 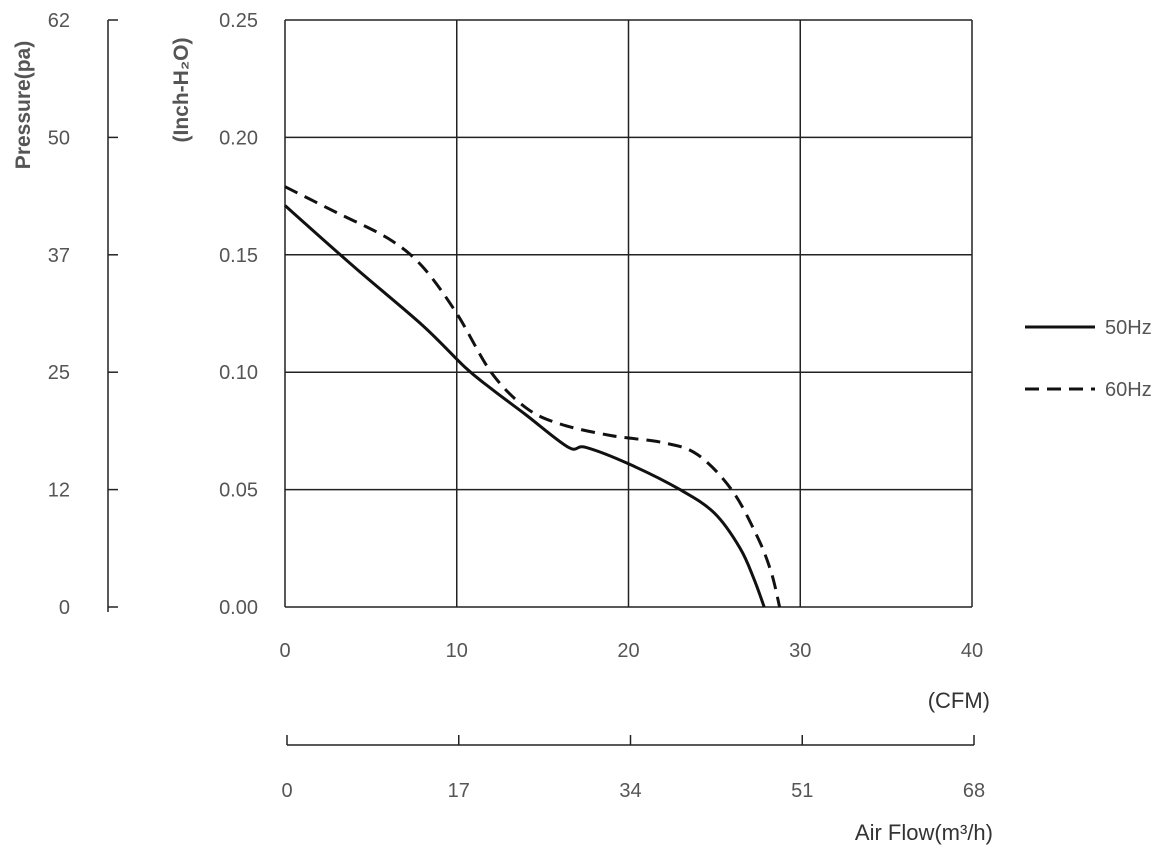 What do you see at coordinates (238, 491) in the screenshot?
I see `y-tick-label: 0.05` at bounding box center [238, 491].